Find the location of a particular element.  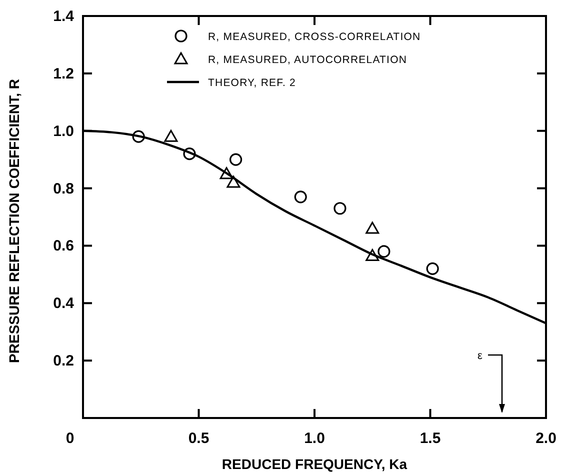

y-tick-label: 0.4 is located at coordinates (64, 303).